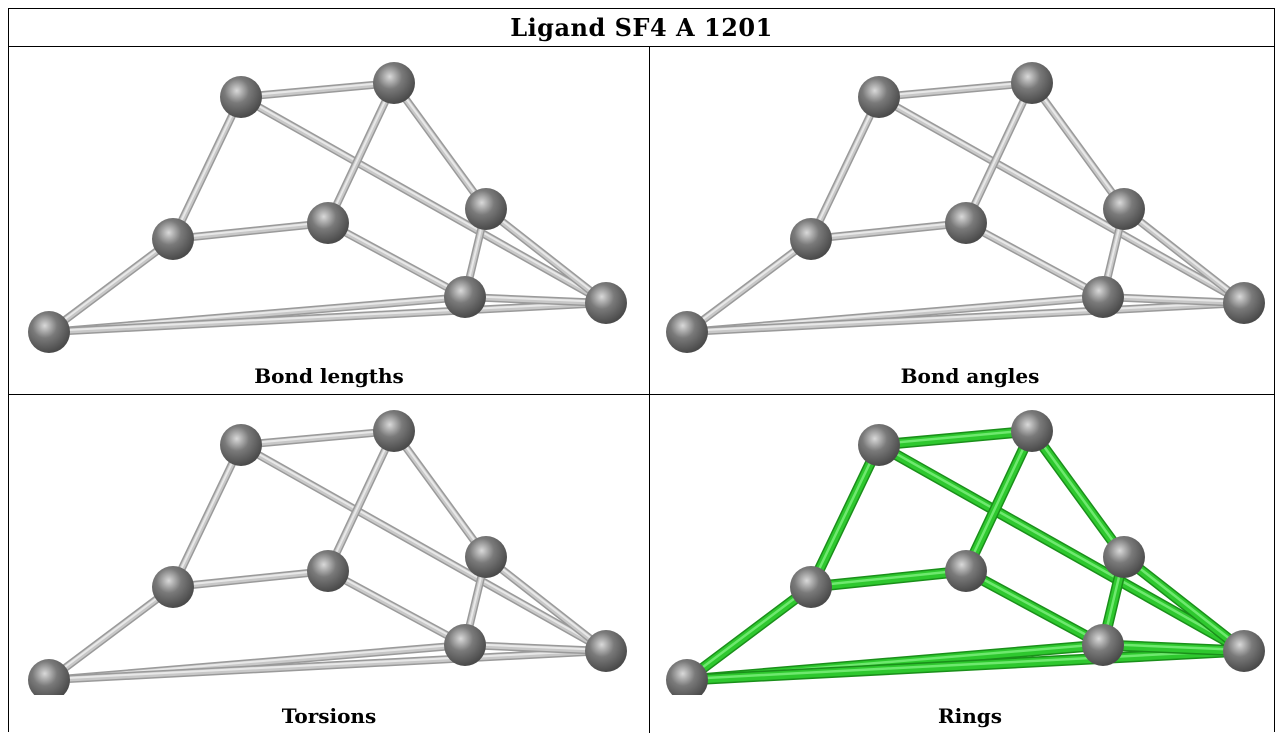 Image resolution: width=1275 pixels, height=741 pixels. Describe the element at coordinates (969, 716) in the screenshot. I see `caption-rings: Rings` at that location.